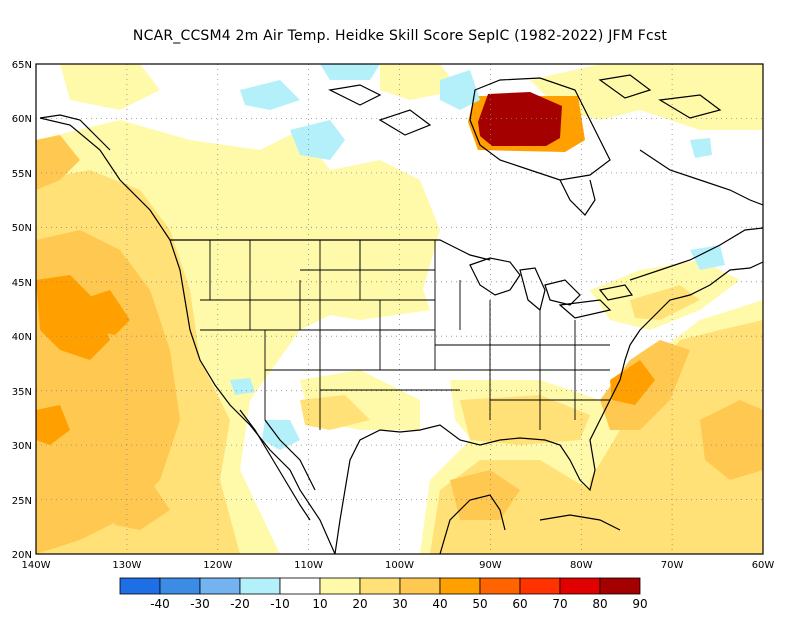  Describe the element at coordinates (22, 392) in the screenshot. I see `lat-label: 35N` at that location.